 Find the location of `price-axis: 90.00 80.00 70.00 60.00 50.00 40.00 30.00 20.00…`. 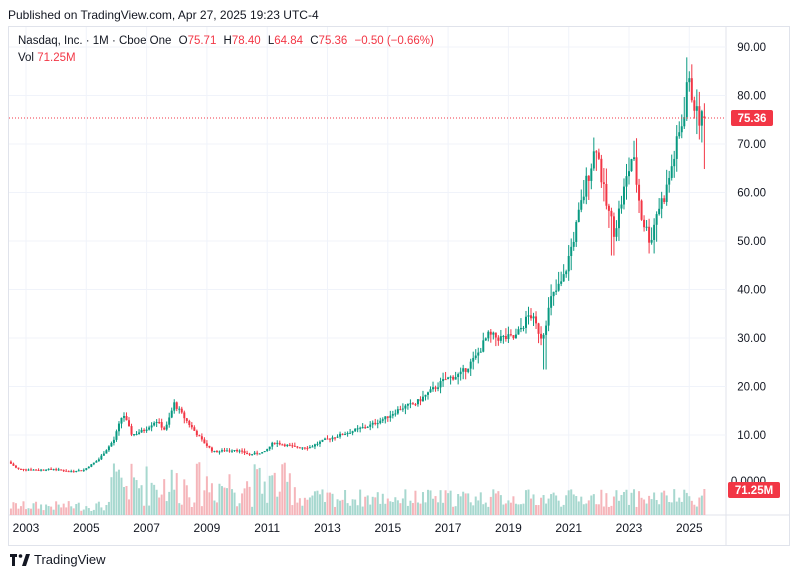

price-axis: 90.00 80.00 70.00 60.00 50.00 40.00 30.00 20.00… is located at coordinates (751, 242).